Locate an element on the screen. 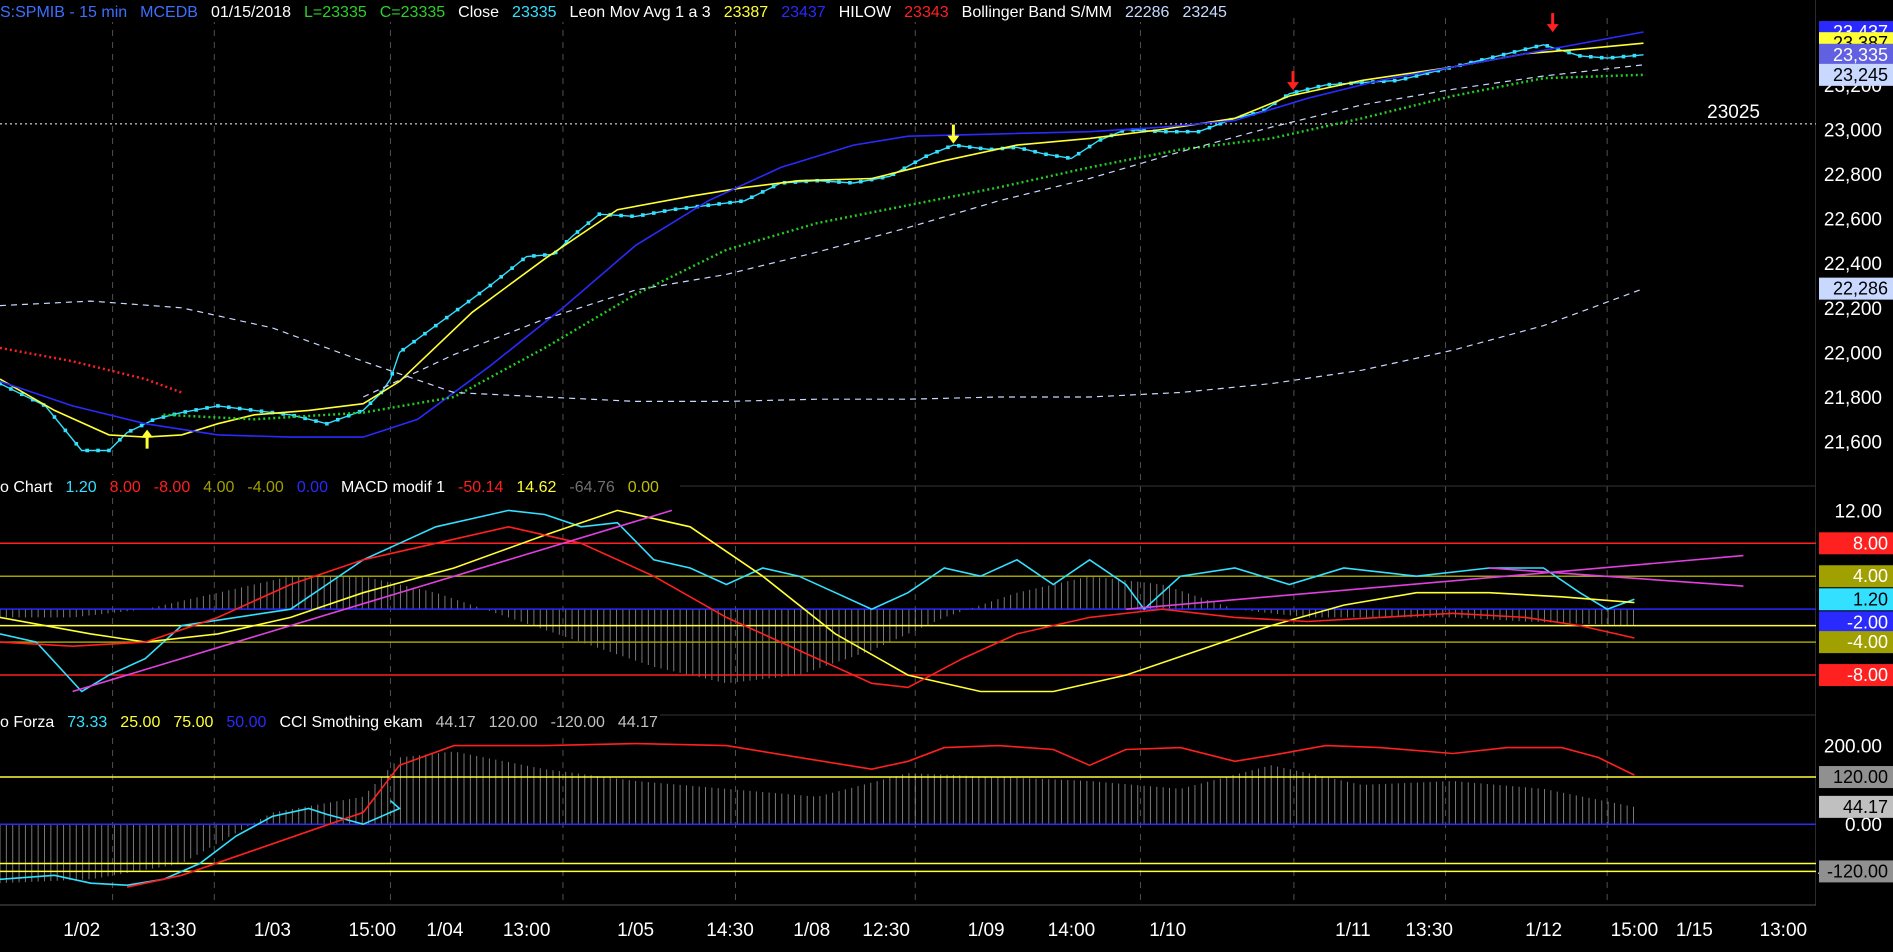 This screenshot has height=952, width=1893. badge-text: 44.17 is located at coordinates (1865, 807).